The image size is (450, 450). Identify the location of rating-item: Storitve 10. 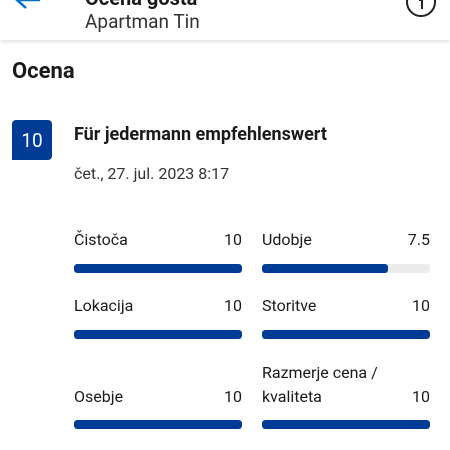
(346, 288).